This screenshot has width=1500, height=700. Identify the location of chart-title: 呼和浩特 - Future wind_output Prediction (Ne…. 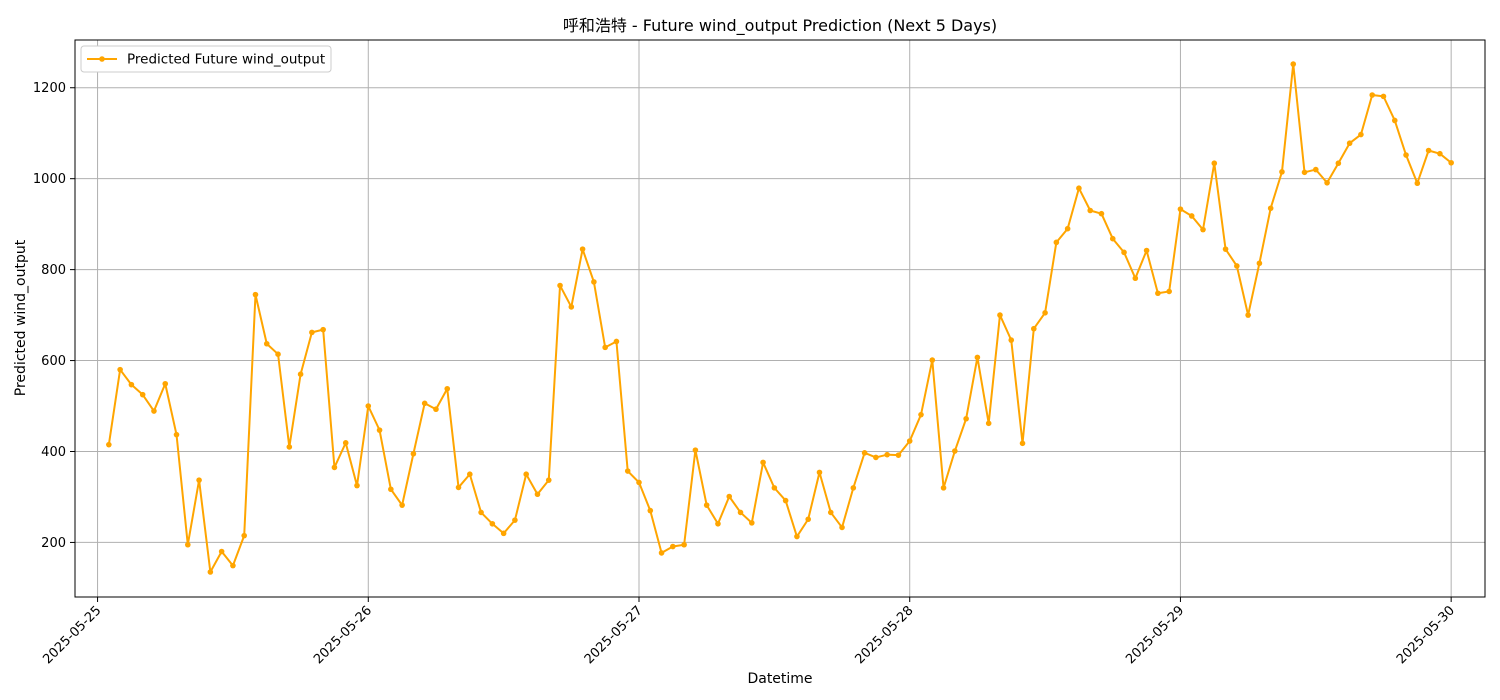
(780, 26).